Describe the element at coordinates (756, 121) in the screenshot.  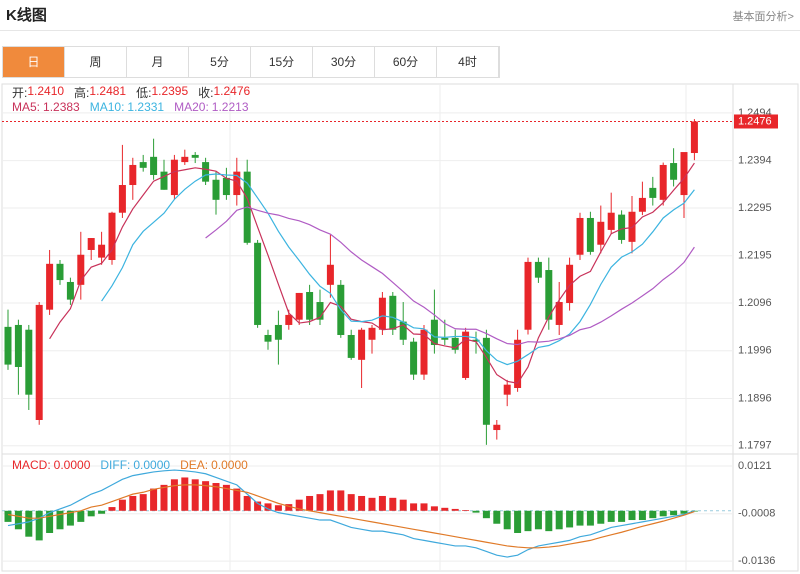
I see `last-price-box` at that location.